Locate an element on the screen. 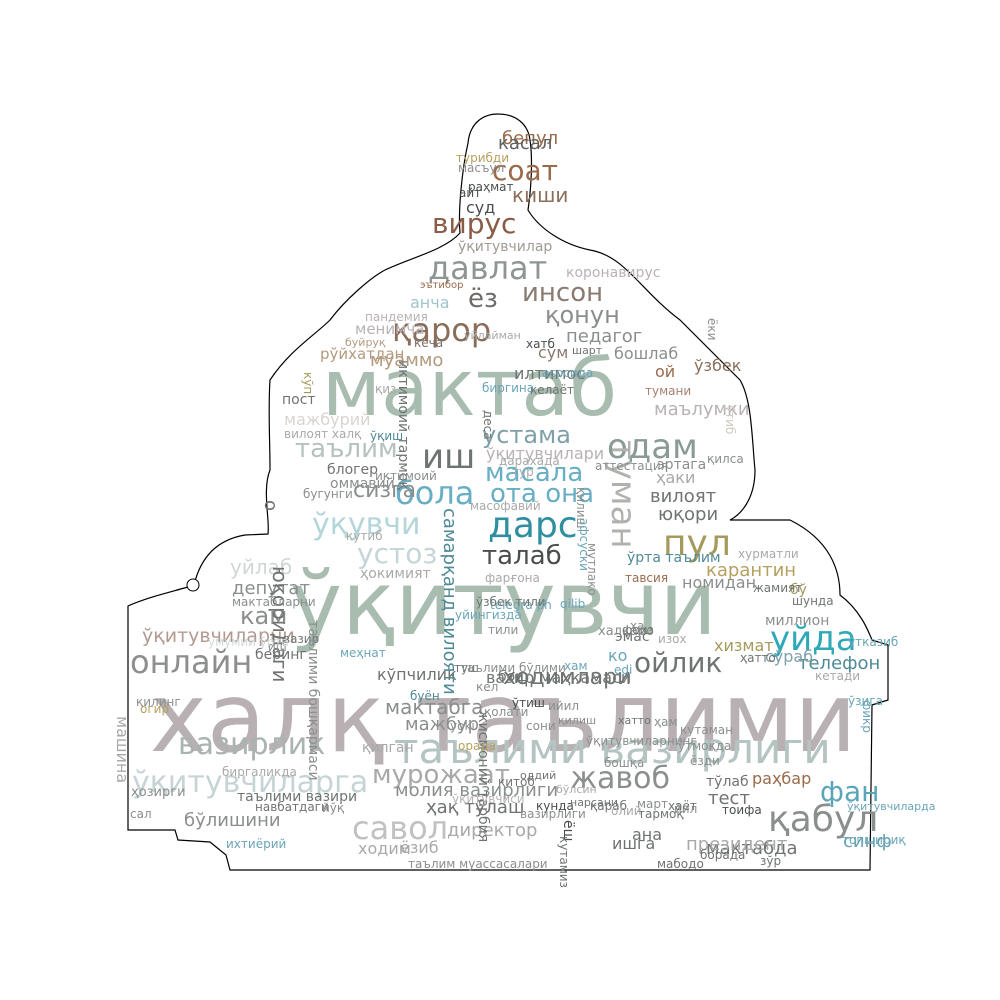  word-49: телефон is located at coordinates (839, 663).